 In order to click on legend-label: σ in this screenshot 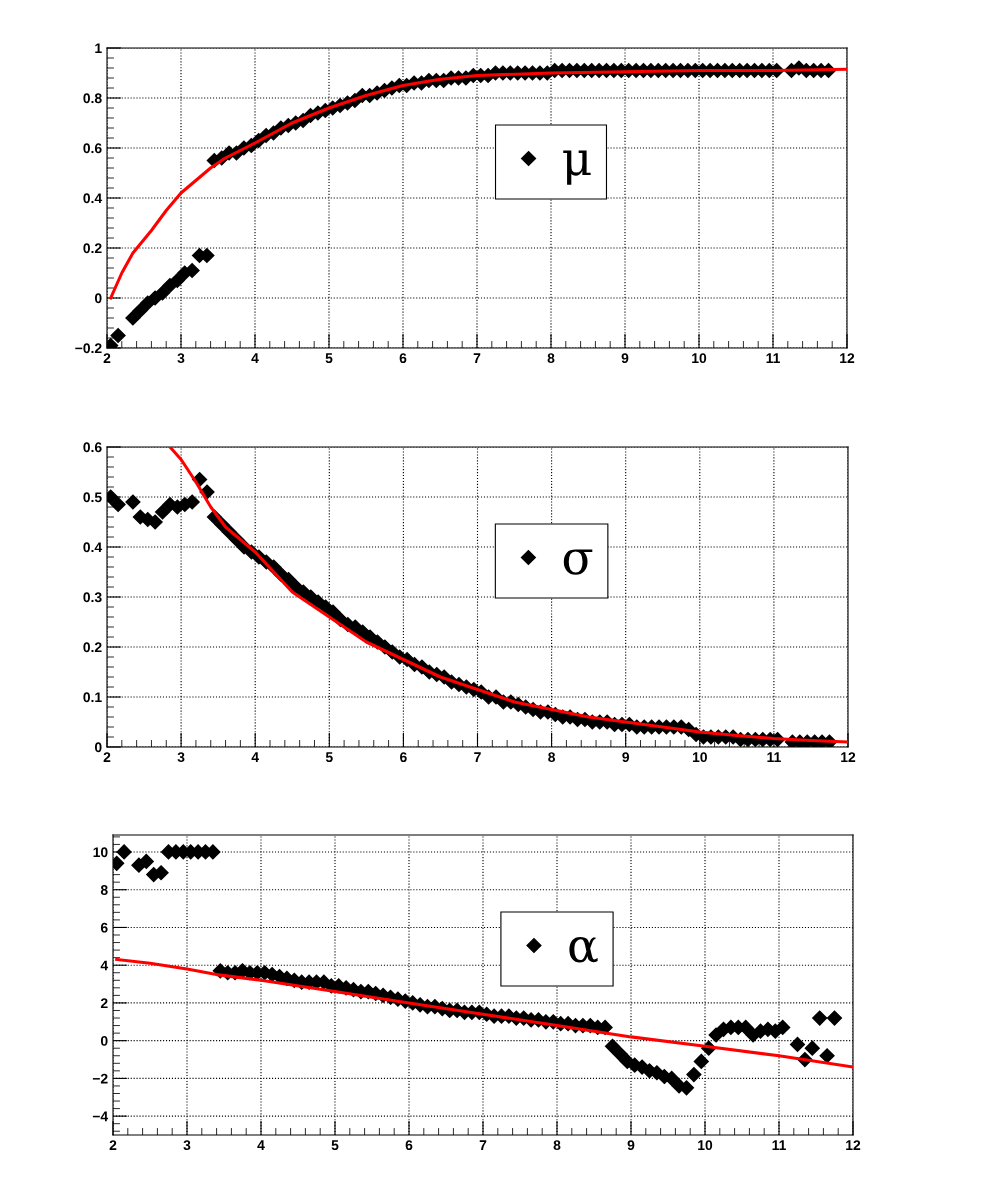, I will do `click(578, 562)`.